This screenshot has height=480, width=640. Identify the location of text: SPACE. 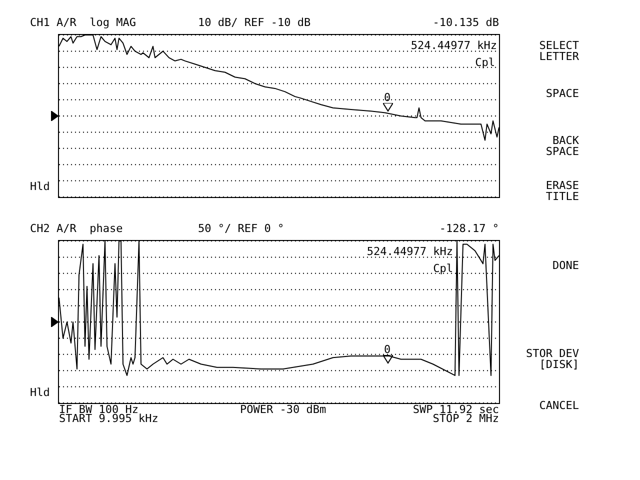
(562, 93).